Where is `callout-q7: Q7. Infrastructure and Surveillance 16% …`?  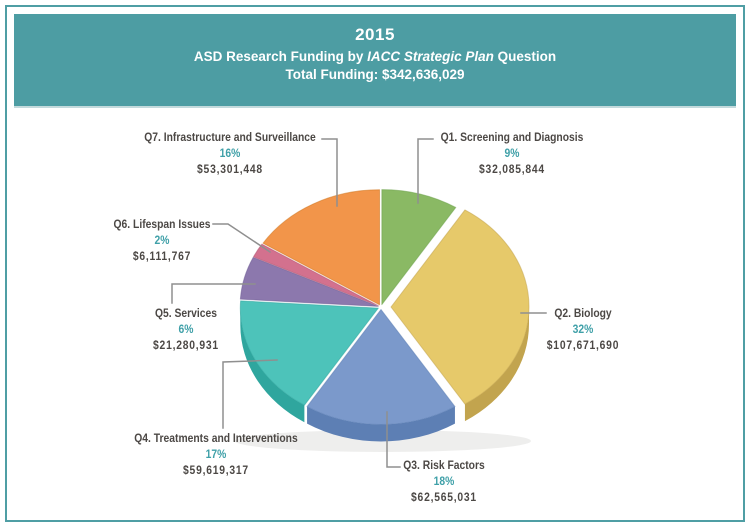 callout-q7: Q7. Infrastructure and Surveillance 16% … is located at coordinates (230, 153).